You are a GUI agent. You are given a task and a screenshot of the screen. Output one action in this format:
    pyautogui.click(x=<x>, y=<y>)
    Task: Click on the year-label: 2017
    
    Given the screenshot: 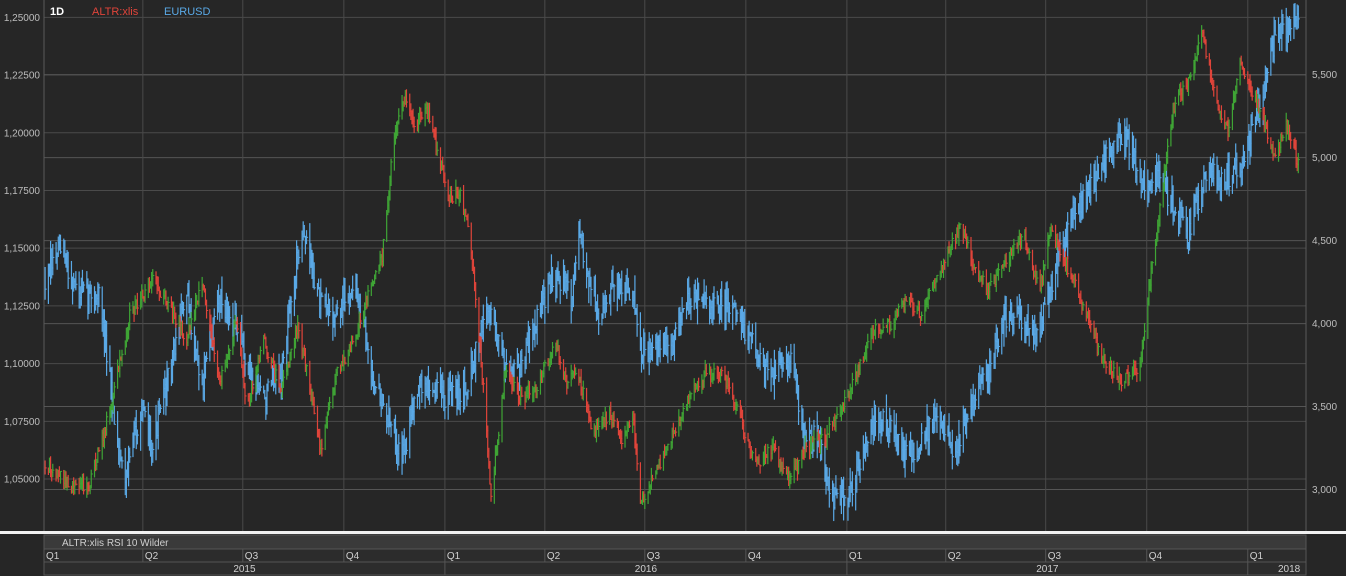 What is the action you would take?
    pyautogui.click(x=1047, y=569)
    